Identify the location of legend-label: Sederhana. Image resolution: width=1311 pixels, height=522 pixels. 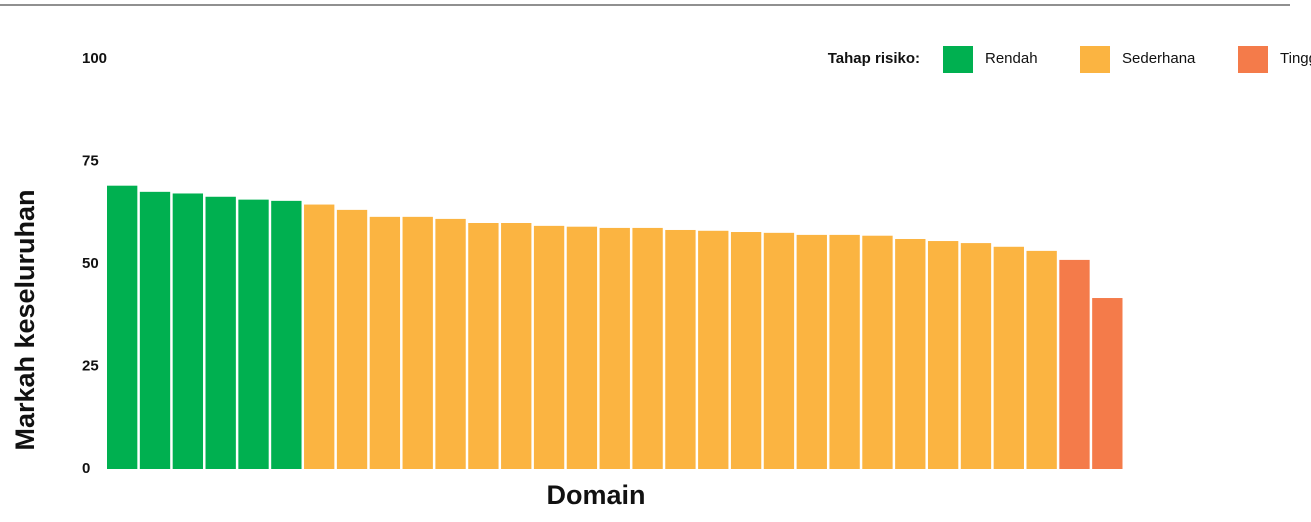
(1159, 58).